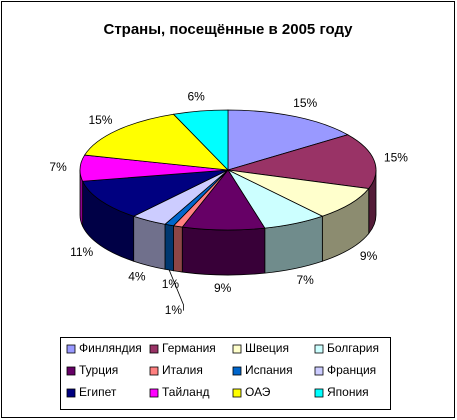  I want to click on legend-label: ОАЭ, so click(258, 392).